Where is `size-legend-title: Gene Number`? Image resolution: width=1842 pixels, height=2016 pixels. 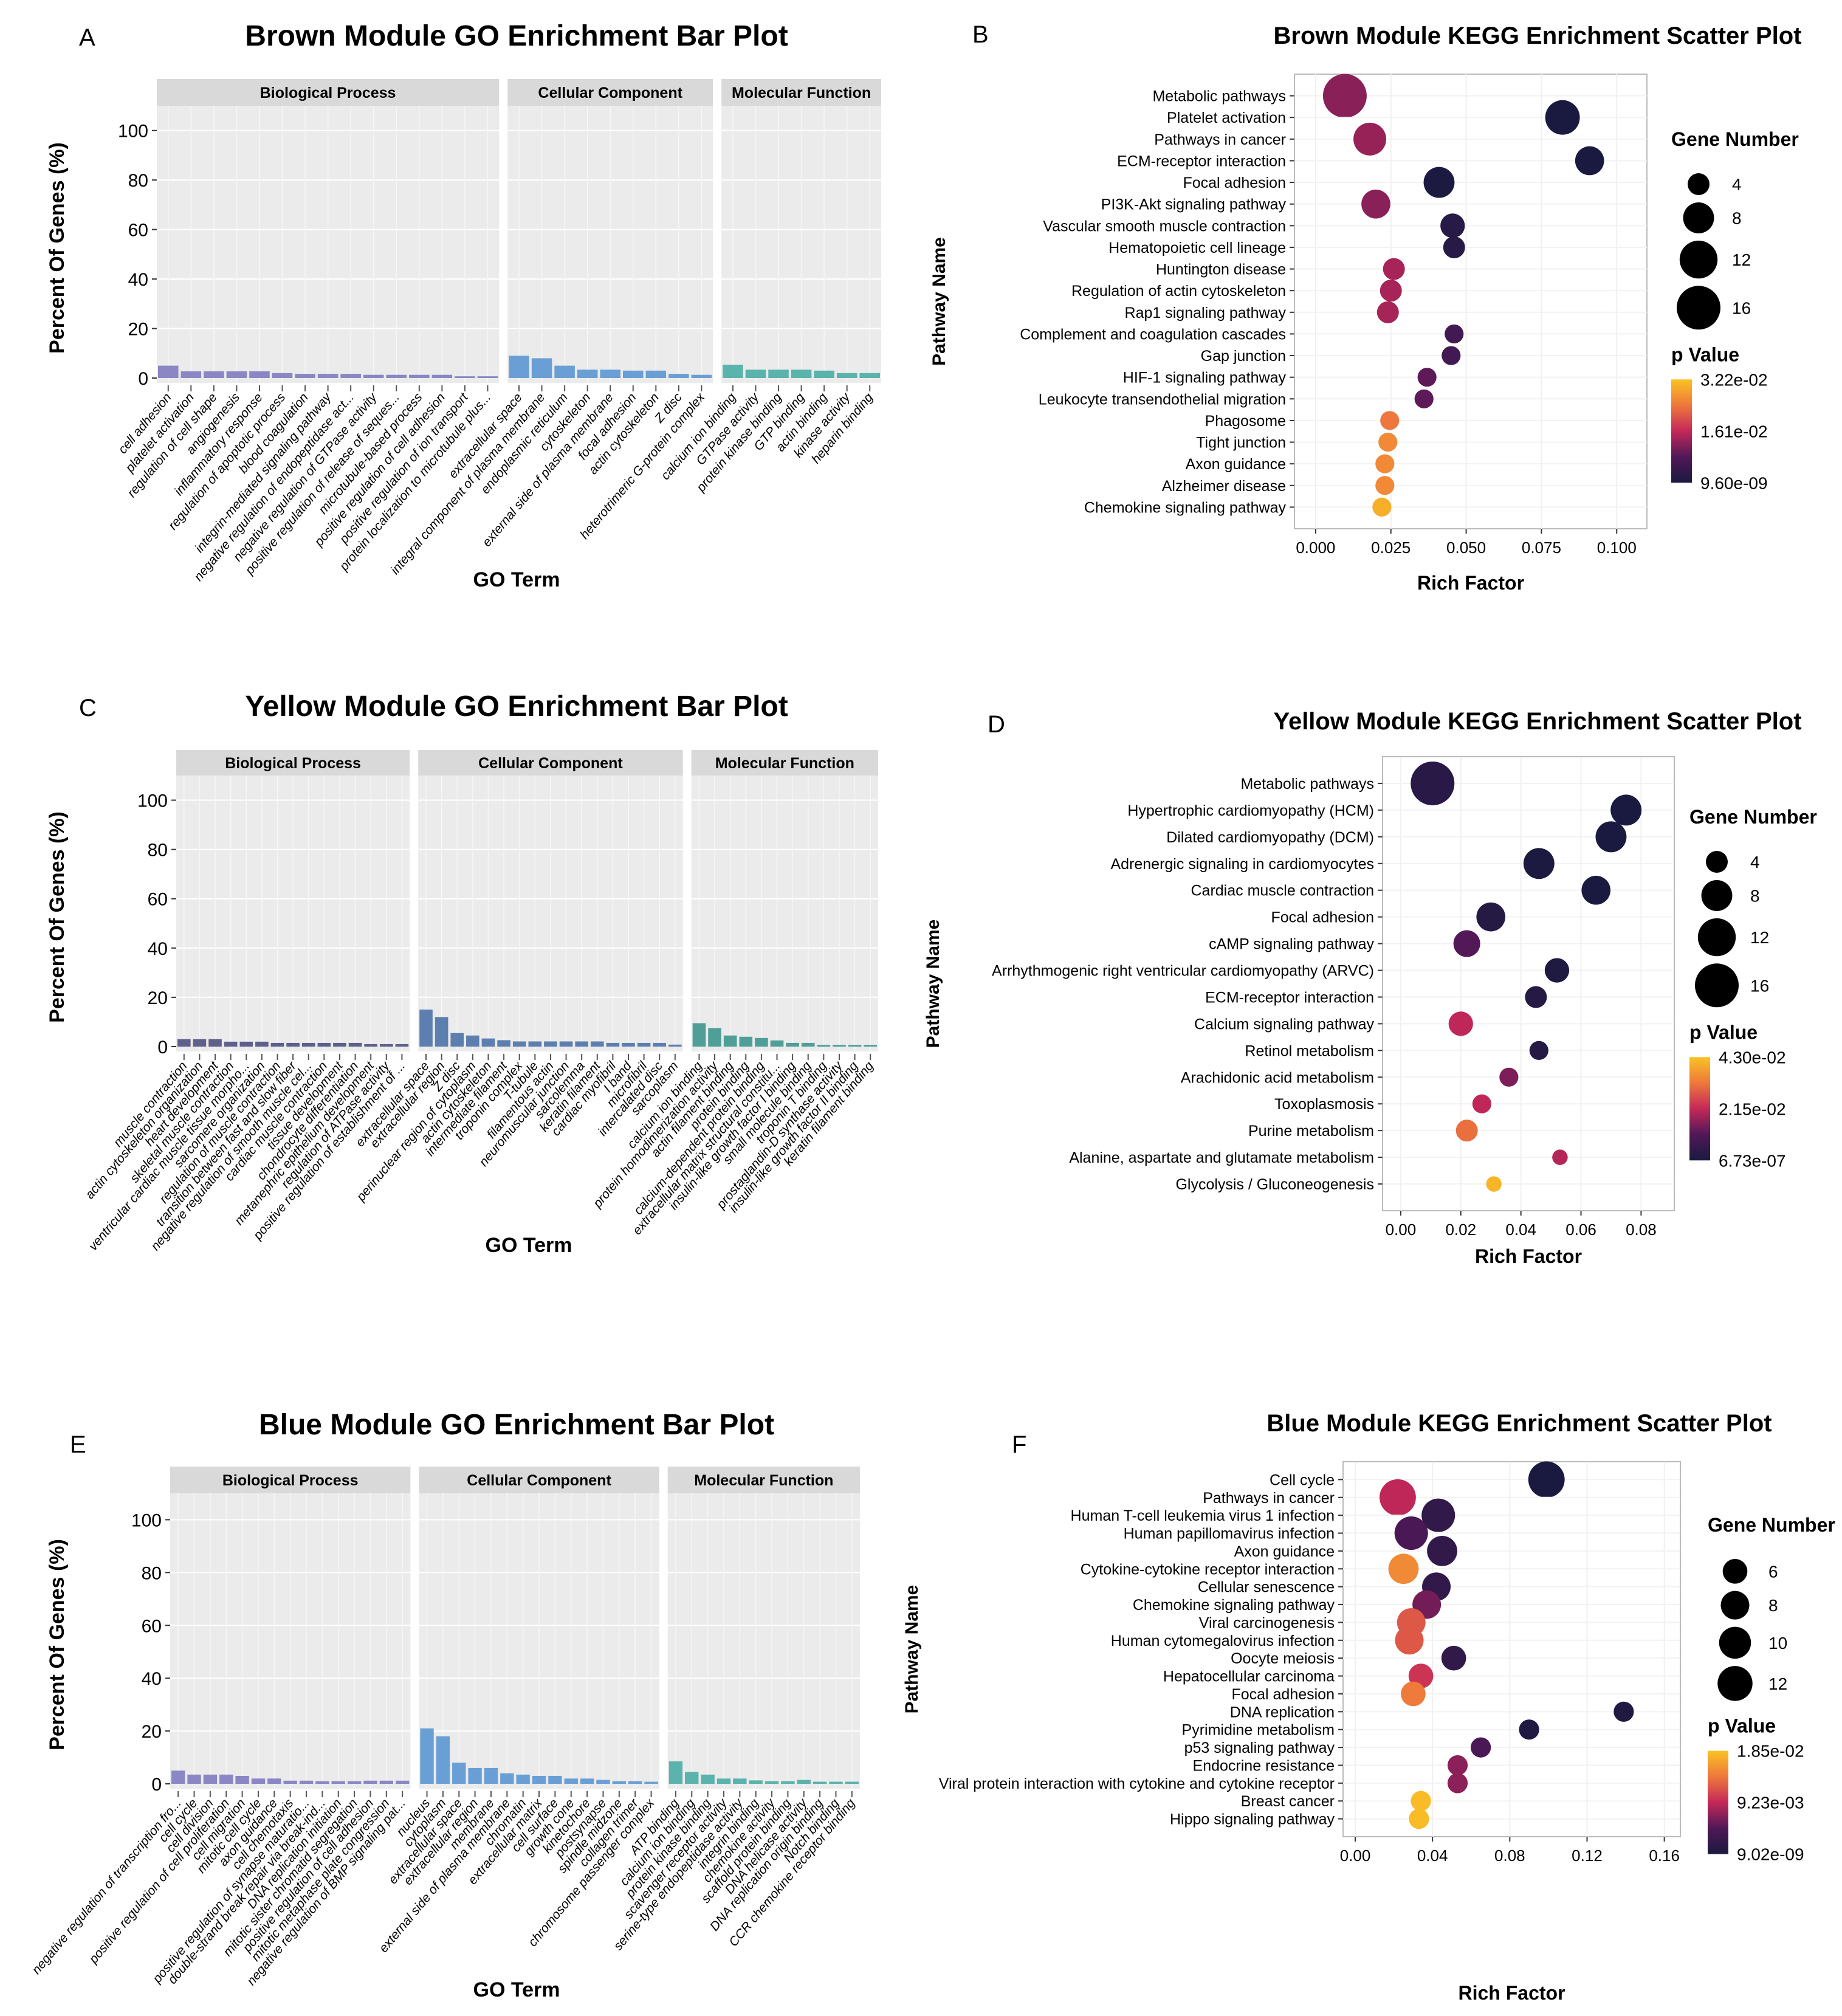
size-legend-title: Gene Number is located at coordinates (1771, 1525).